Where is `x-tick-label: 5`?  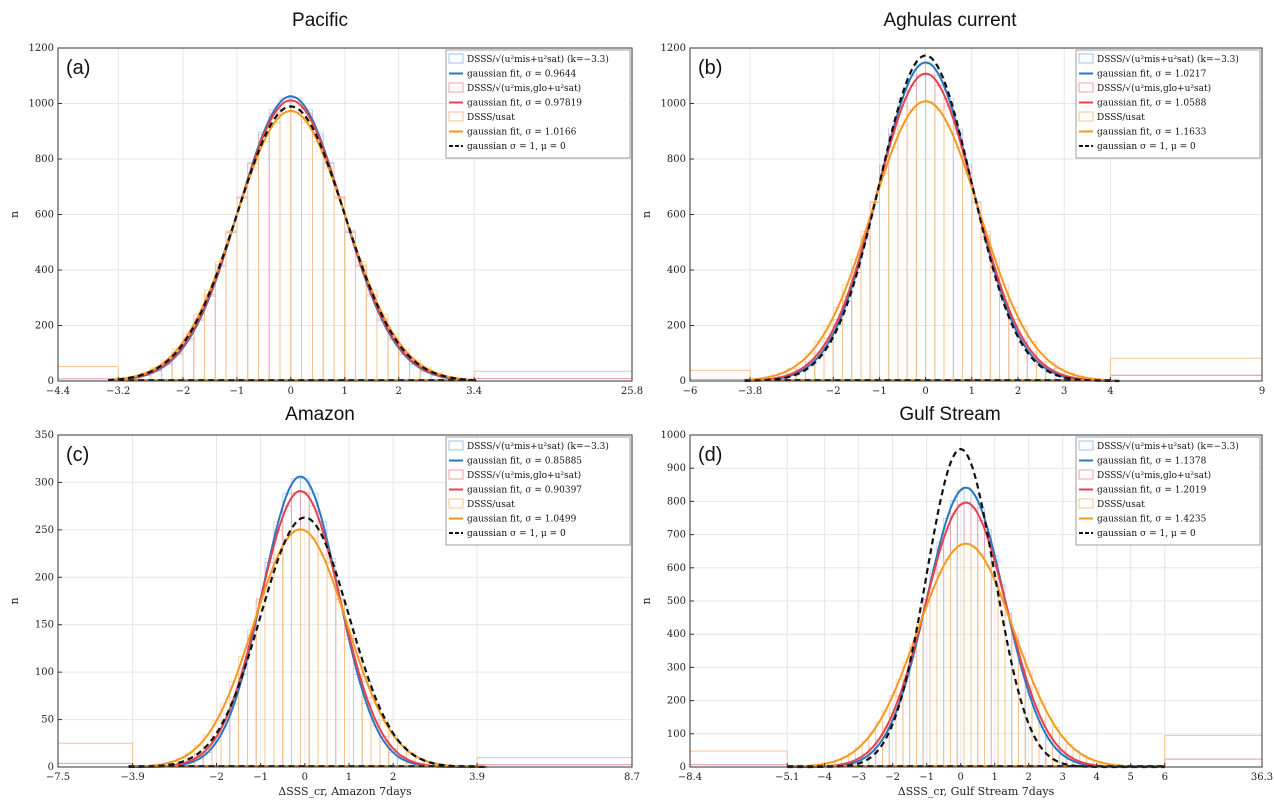 x-tick-label: 5 is located at coordinates (1131, 777).